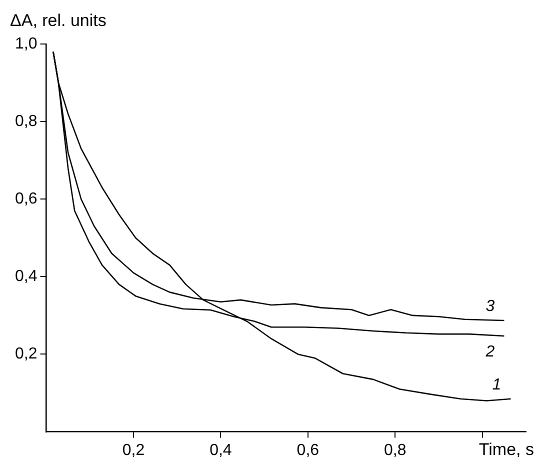 The image size is (544, 471). Describe the element at coordinates (221, 450) in the screenshot. I see `x-tick-label: 0,4` at that location.